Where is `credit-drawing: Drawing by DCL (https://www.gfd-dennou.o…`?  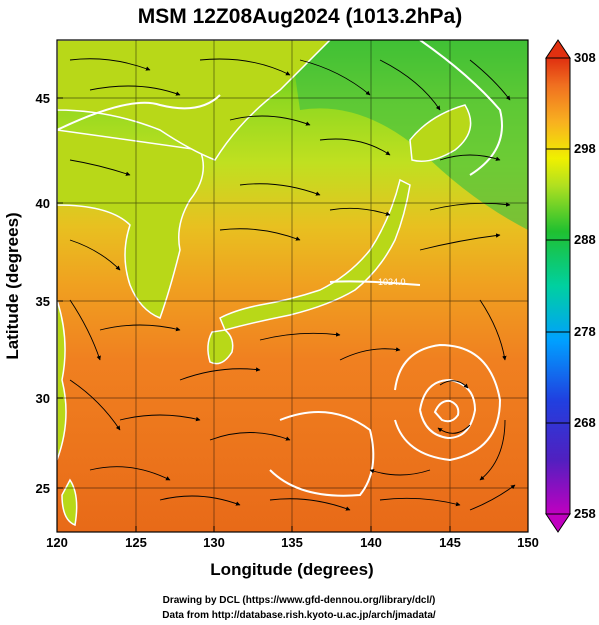 credit-drawing: Drawing by DCL (https://www.gfd-dennou.o… is located at coordinates (299, 600).